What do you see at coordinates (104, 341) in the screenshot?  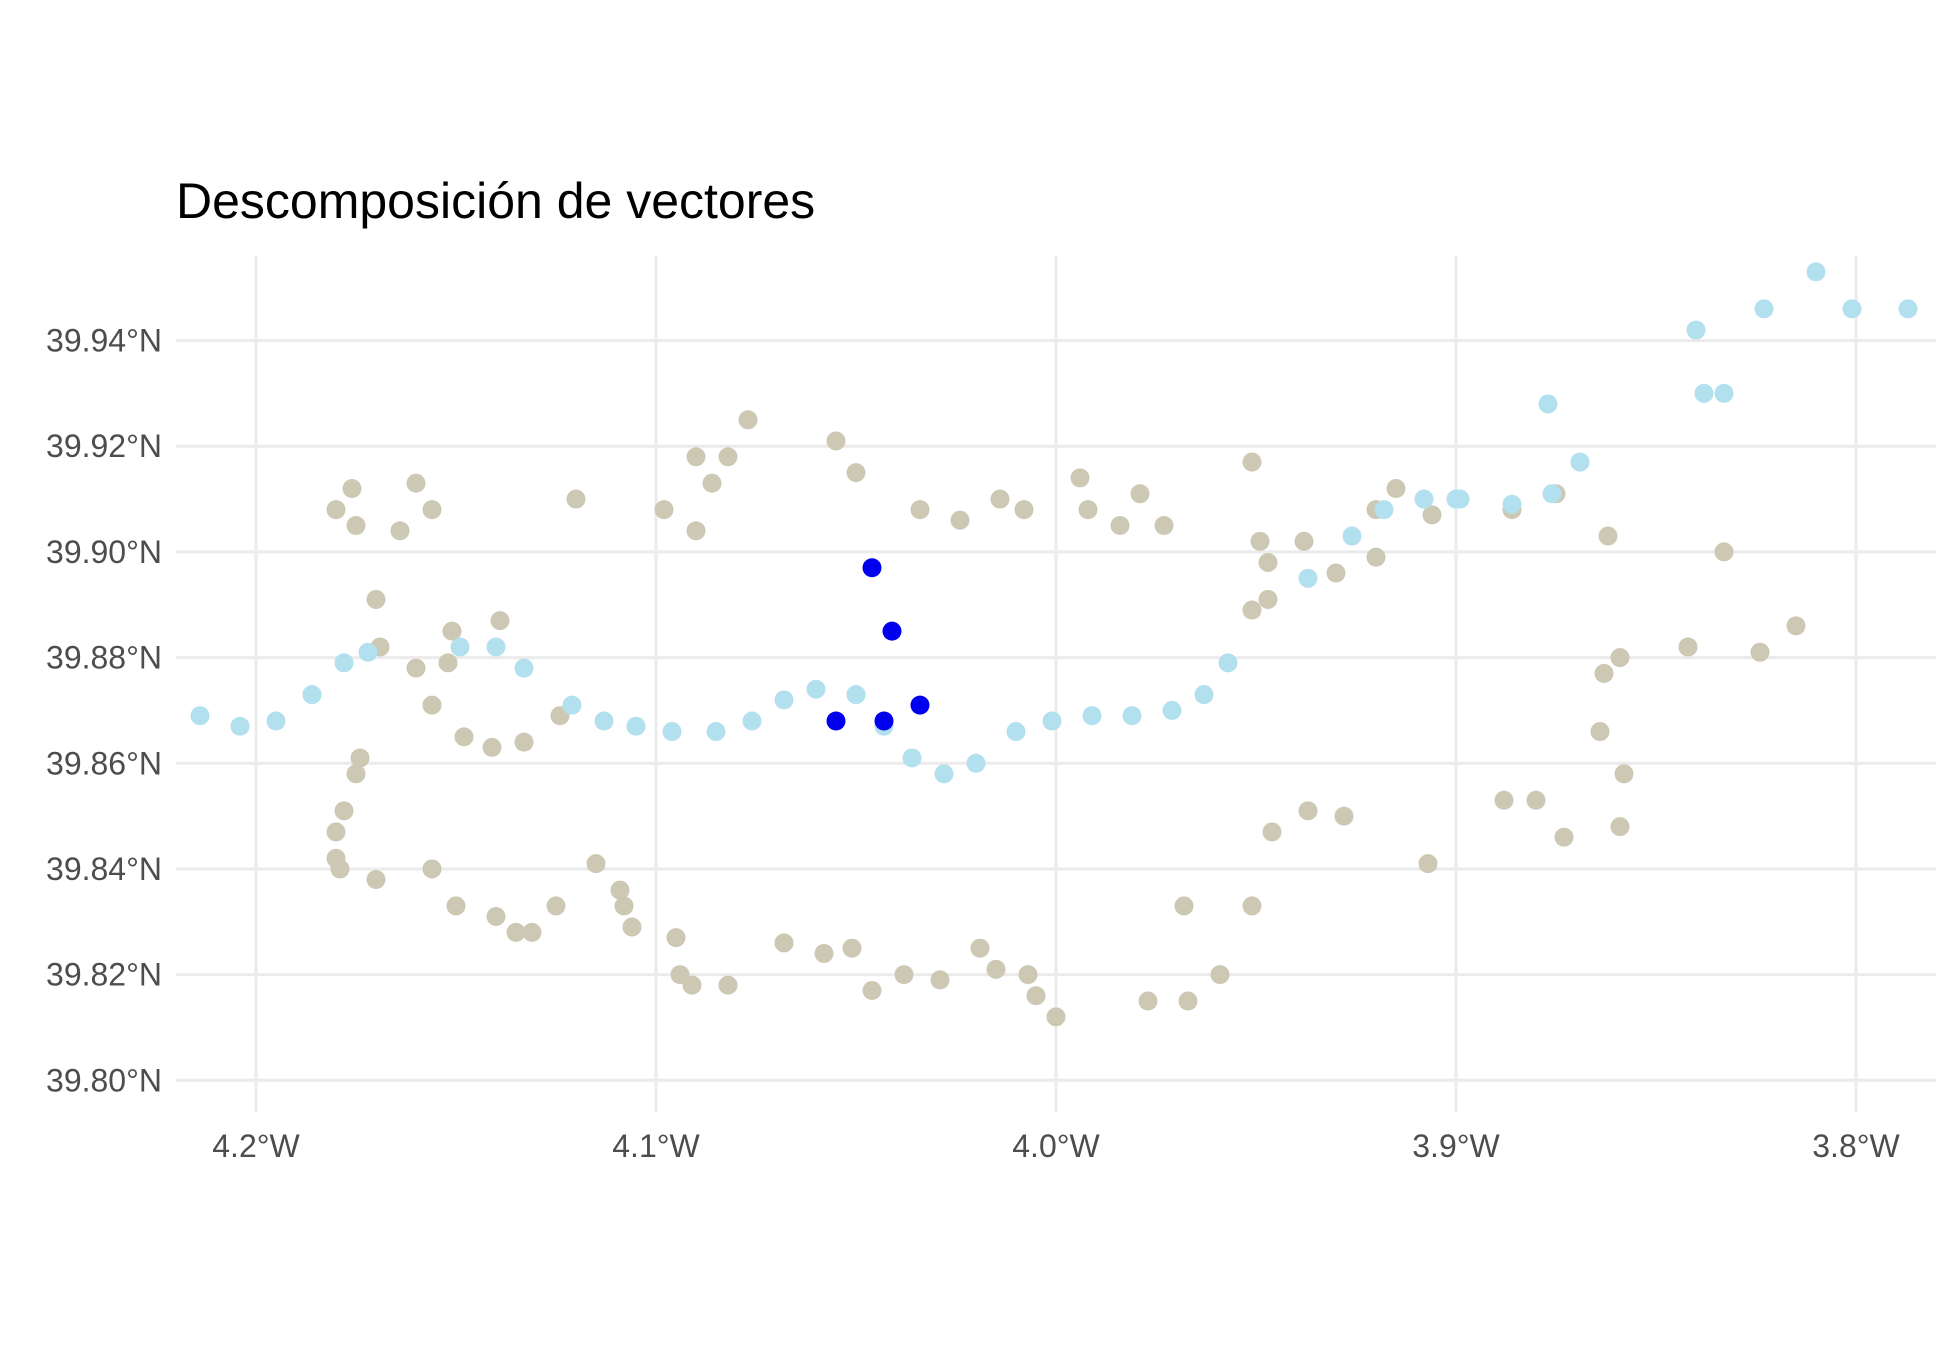 I see `y-tick-label: 39.94°N` at bounding box center [104, 341].